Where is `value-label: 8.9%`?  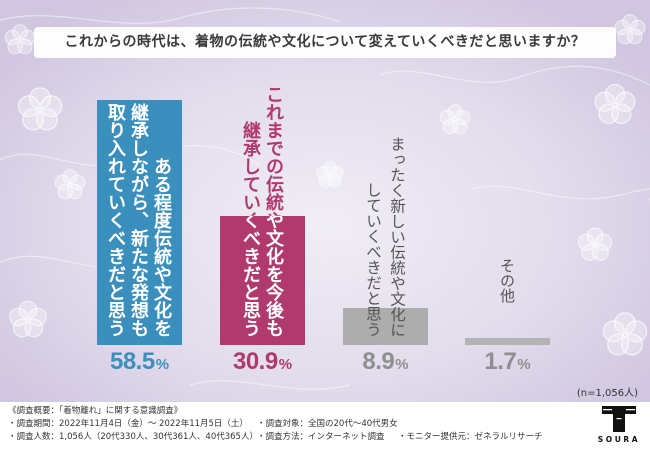
value-label: 8.9% is located at coordinates (386, 363).